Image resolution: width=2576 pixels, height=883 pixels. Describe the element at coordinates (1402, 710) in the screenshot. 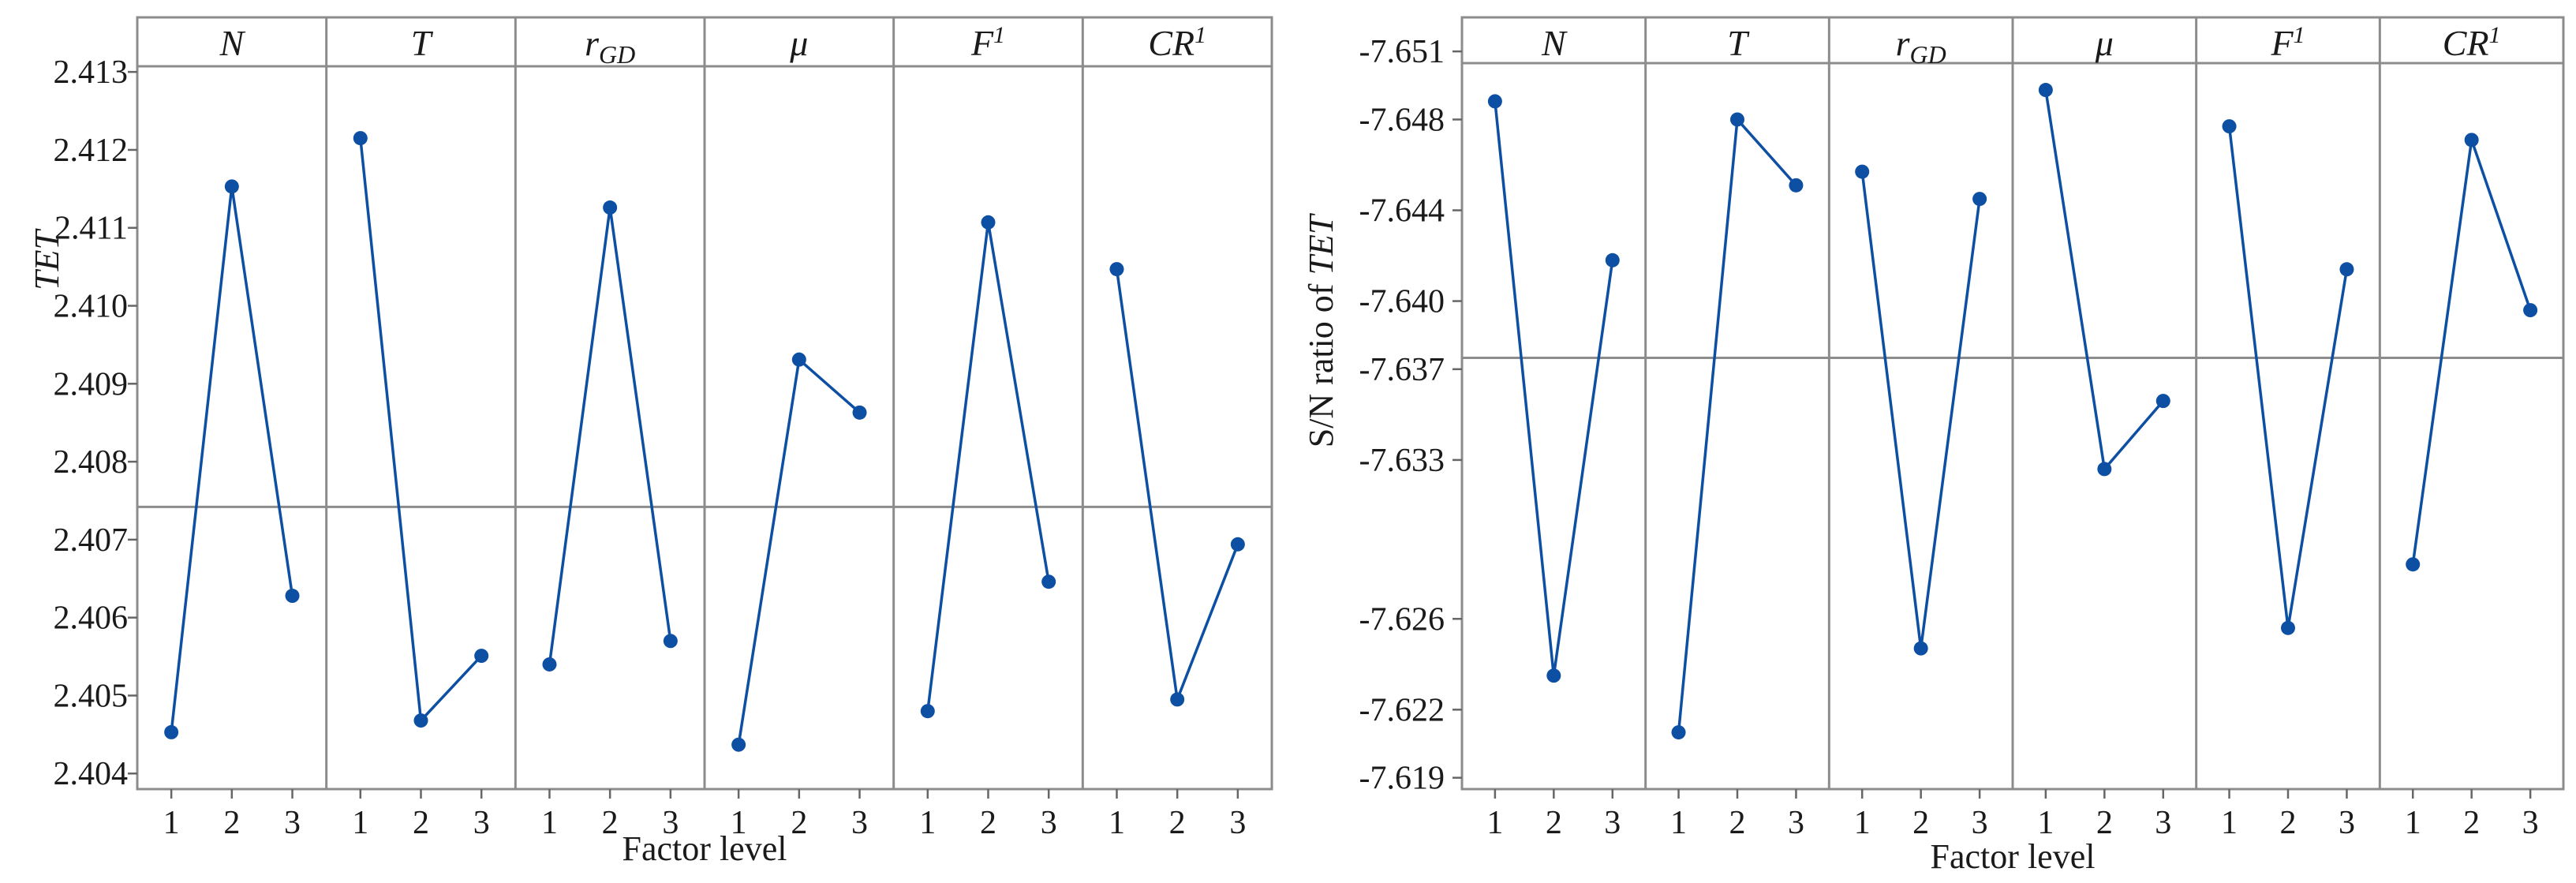

I see `y-tick-label: -7.622` at that location.